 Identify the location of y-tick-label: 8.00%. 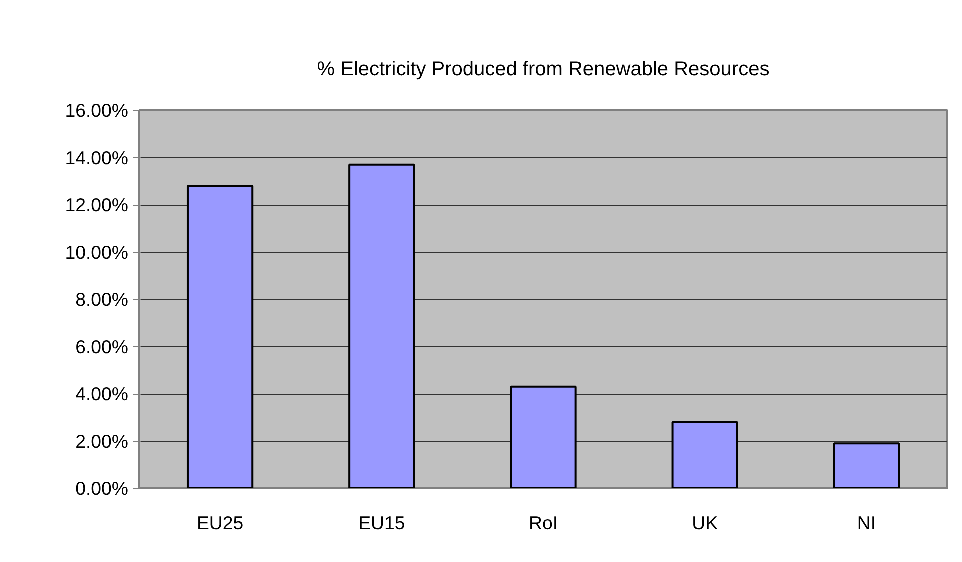
(102, 299).